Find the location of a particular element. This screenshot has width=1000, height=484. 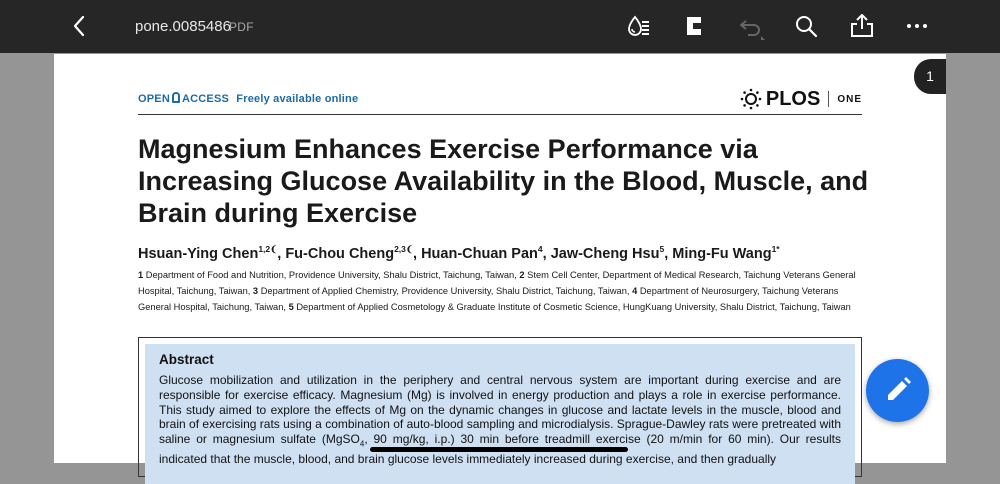

page-number-badge: 1 is located at coordinates (930, 76).